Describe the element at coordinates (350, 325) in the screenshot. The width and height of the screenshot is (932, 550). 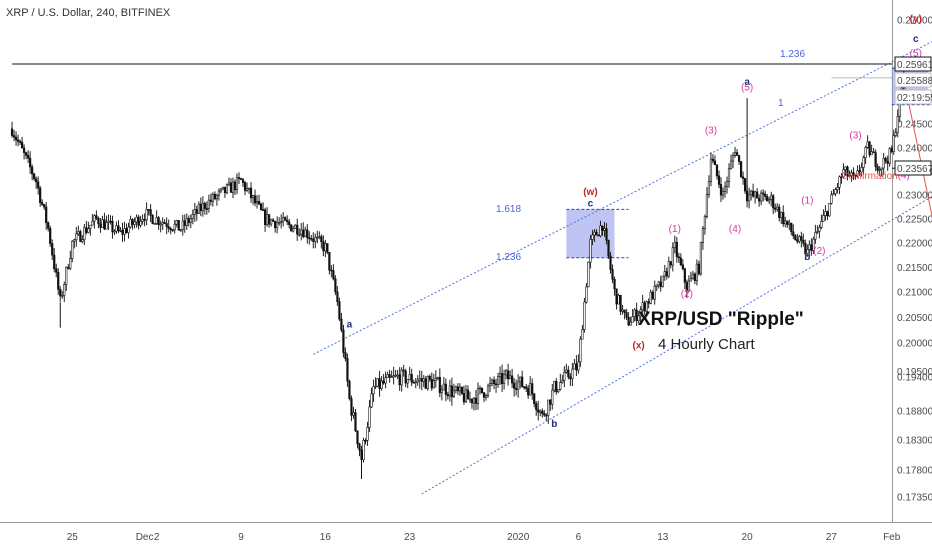
I see `wave-label-abc: a` at that location.